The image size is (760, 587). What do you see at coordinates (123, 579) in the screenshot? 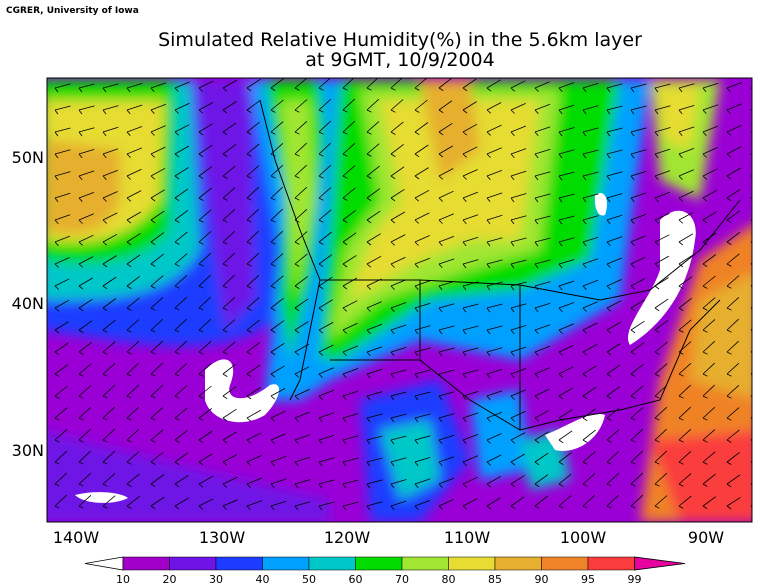
I see `colorbar-label: 10` at bounding box center [123, 579].